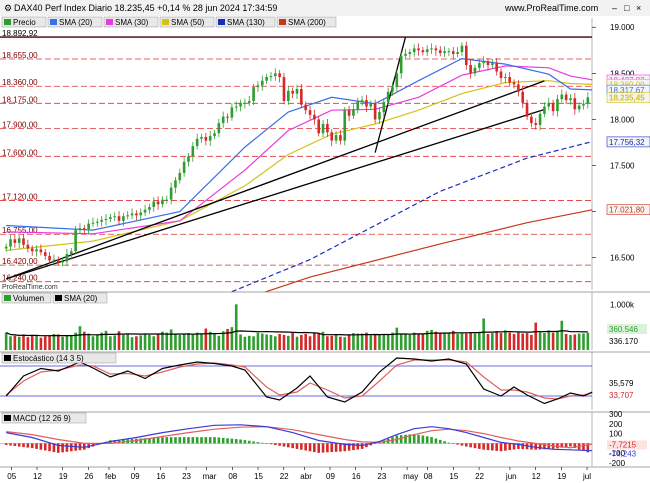  Describe the element at coordinates (638, 8) in the screenshot. I see `close-icon: ×` at that location.